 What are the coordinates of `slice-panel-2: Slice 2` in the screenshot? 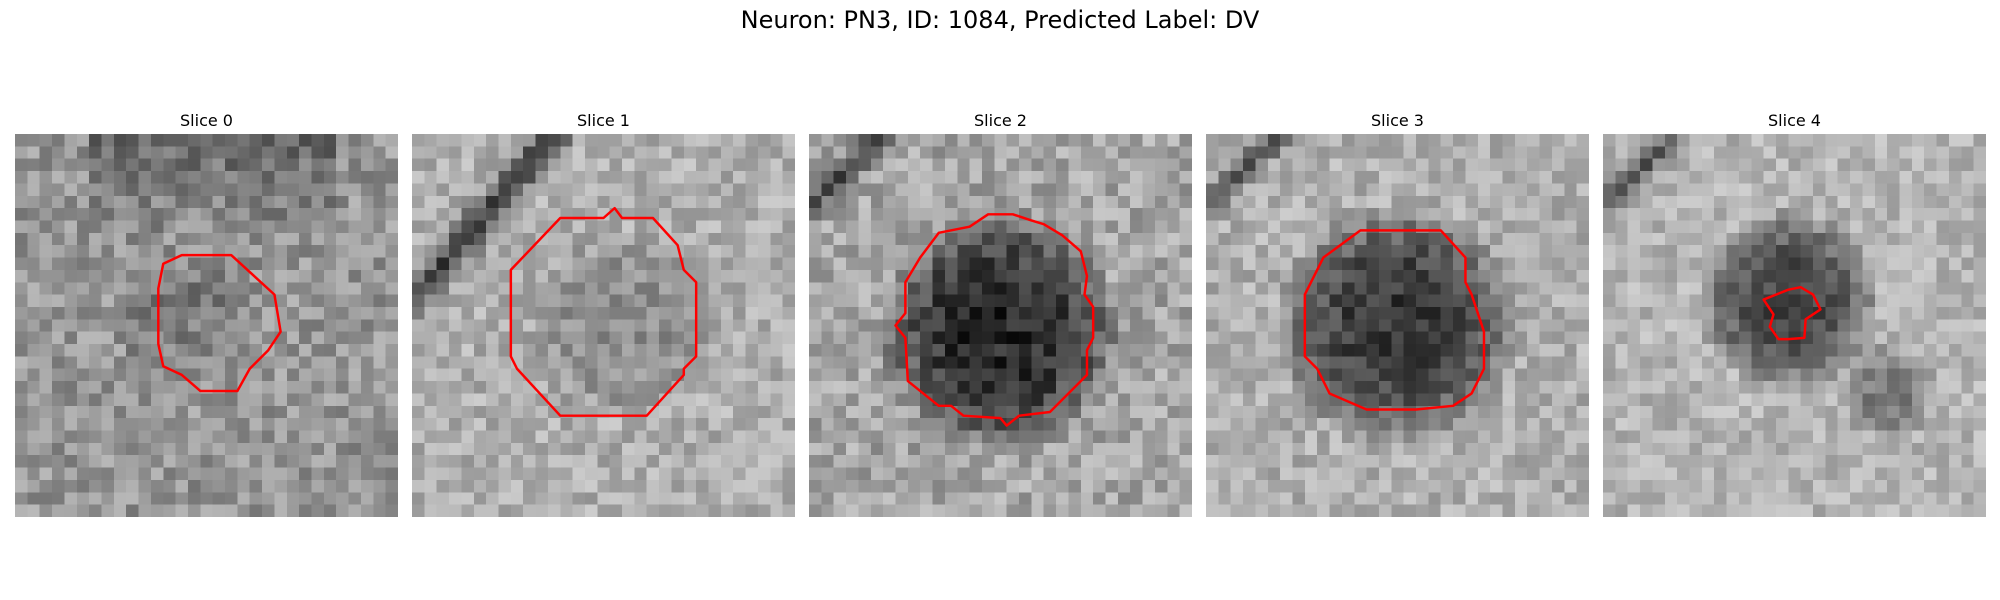 It's located at (1000, 312).